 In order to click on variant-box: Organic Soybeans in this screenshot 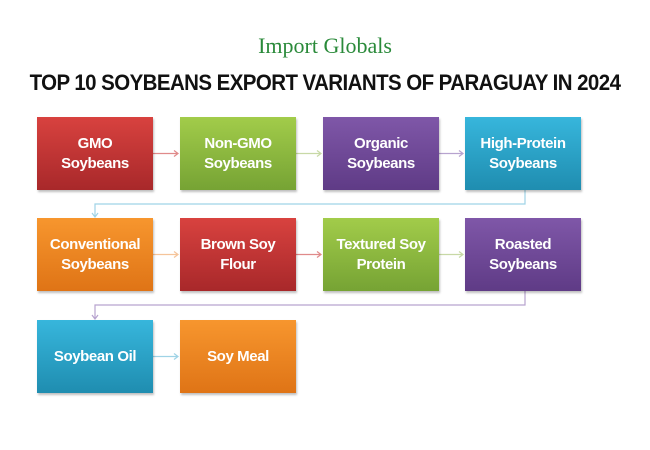, I will do `click(381, 153)`.